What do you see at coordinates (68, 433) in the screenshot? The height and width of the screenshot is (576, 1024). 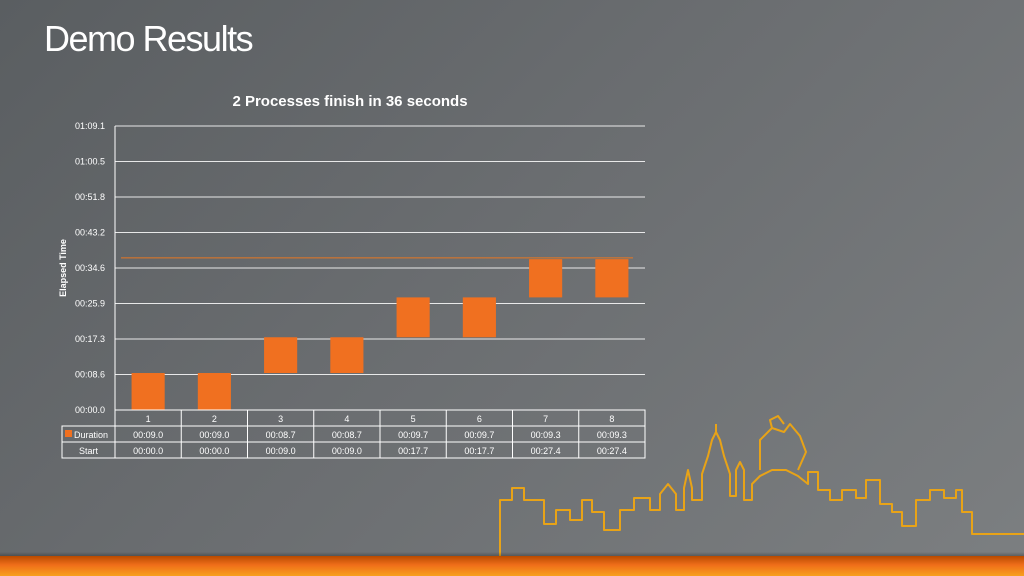 I see `legend-key-duration` at bounding box center [68, 433].